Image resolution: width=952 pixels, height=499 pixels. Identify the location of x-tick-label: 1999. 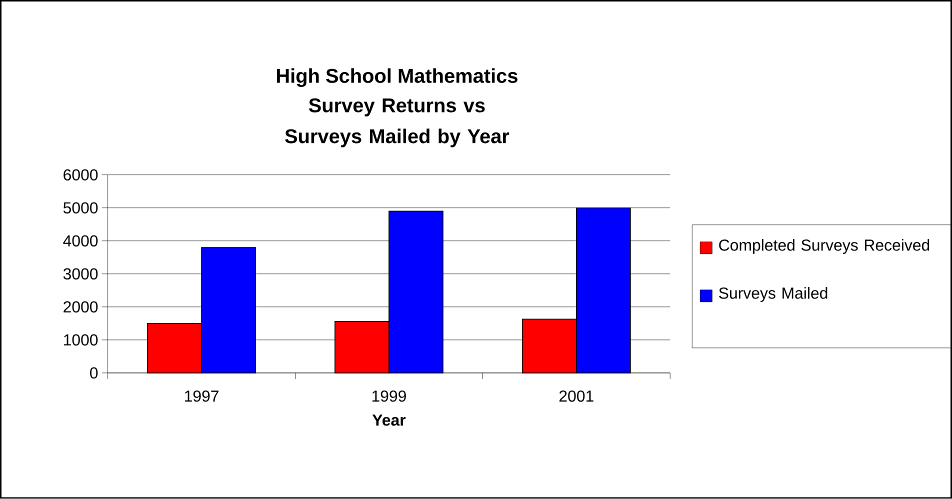
(389, 396).